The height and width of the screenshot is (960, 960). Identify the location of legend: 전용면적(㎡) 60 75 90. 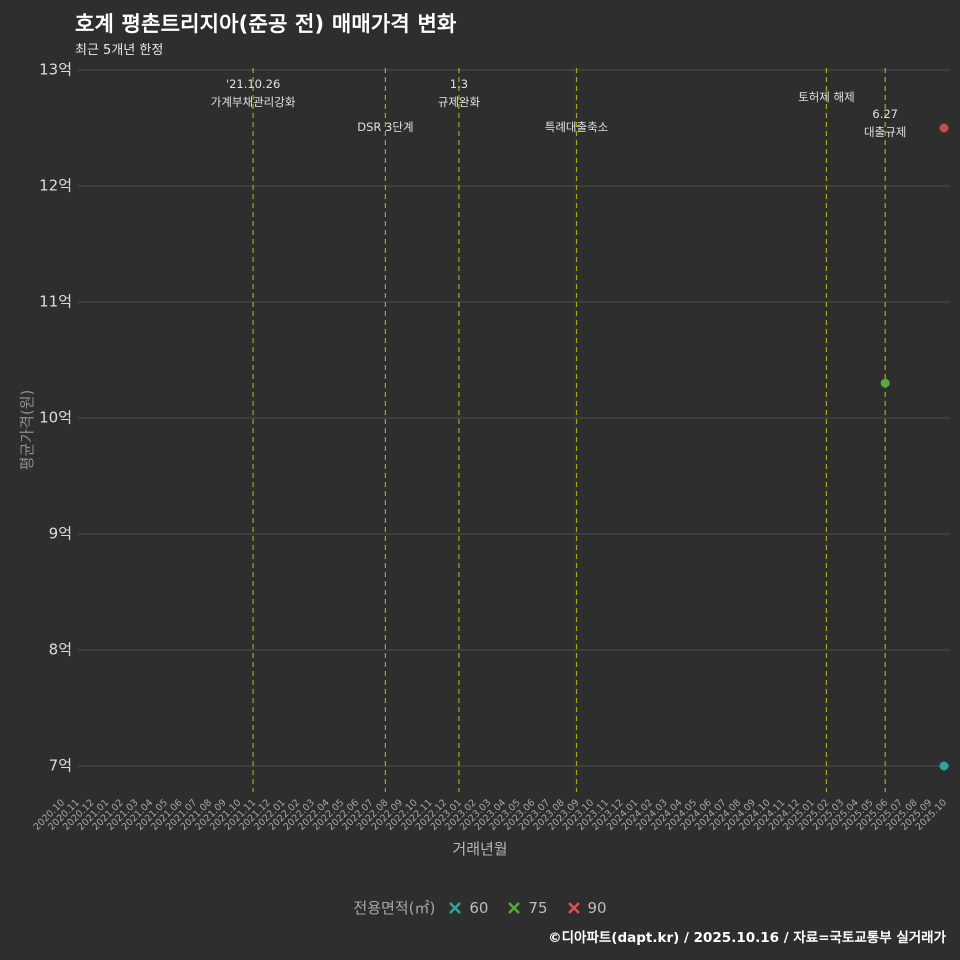
(480, 907).